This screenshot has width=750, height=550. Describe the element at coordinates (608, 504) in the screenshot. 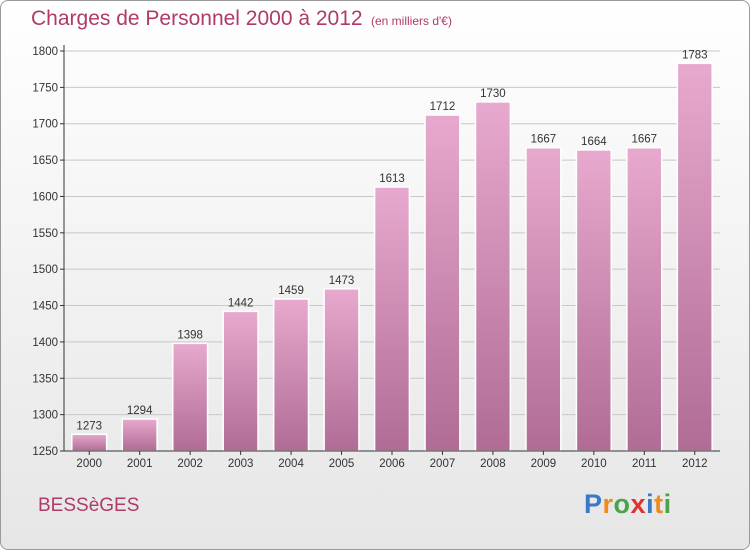

I see `logo-letter: r` at that location.